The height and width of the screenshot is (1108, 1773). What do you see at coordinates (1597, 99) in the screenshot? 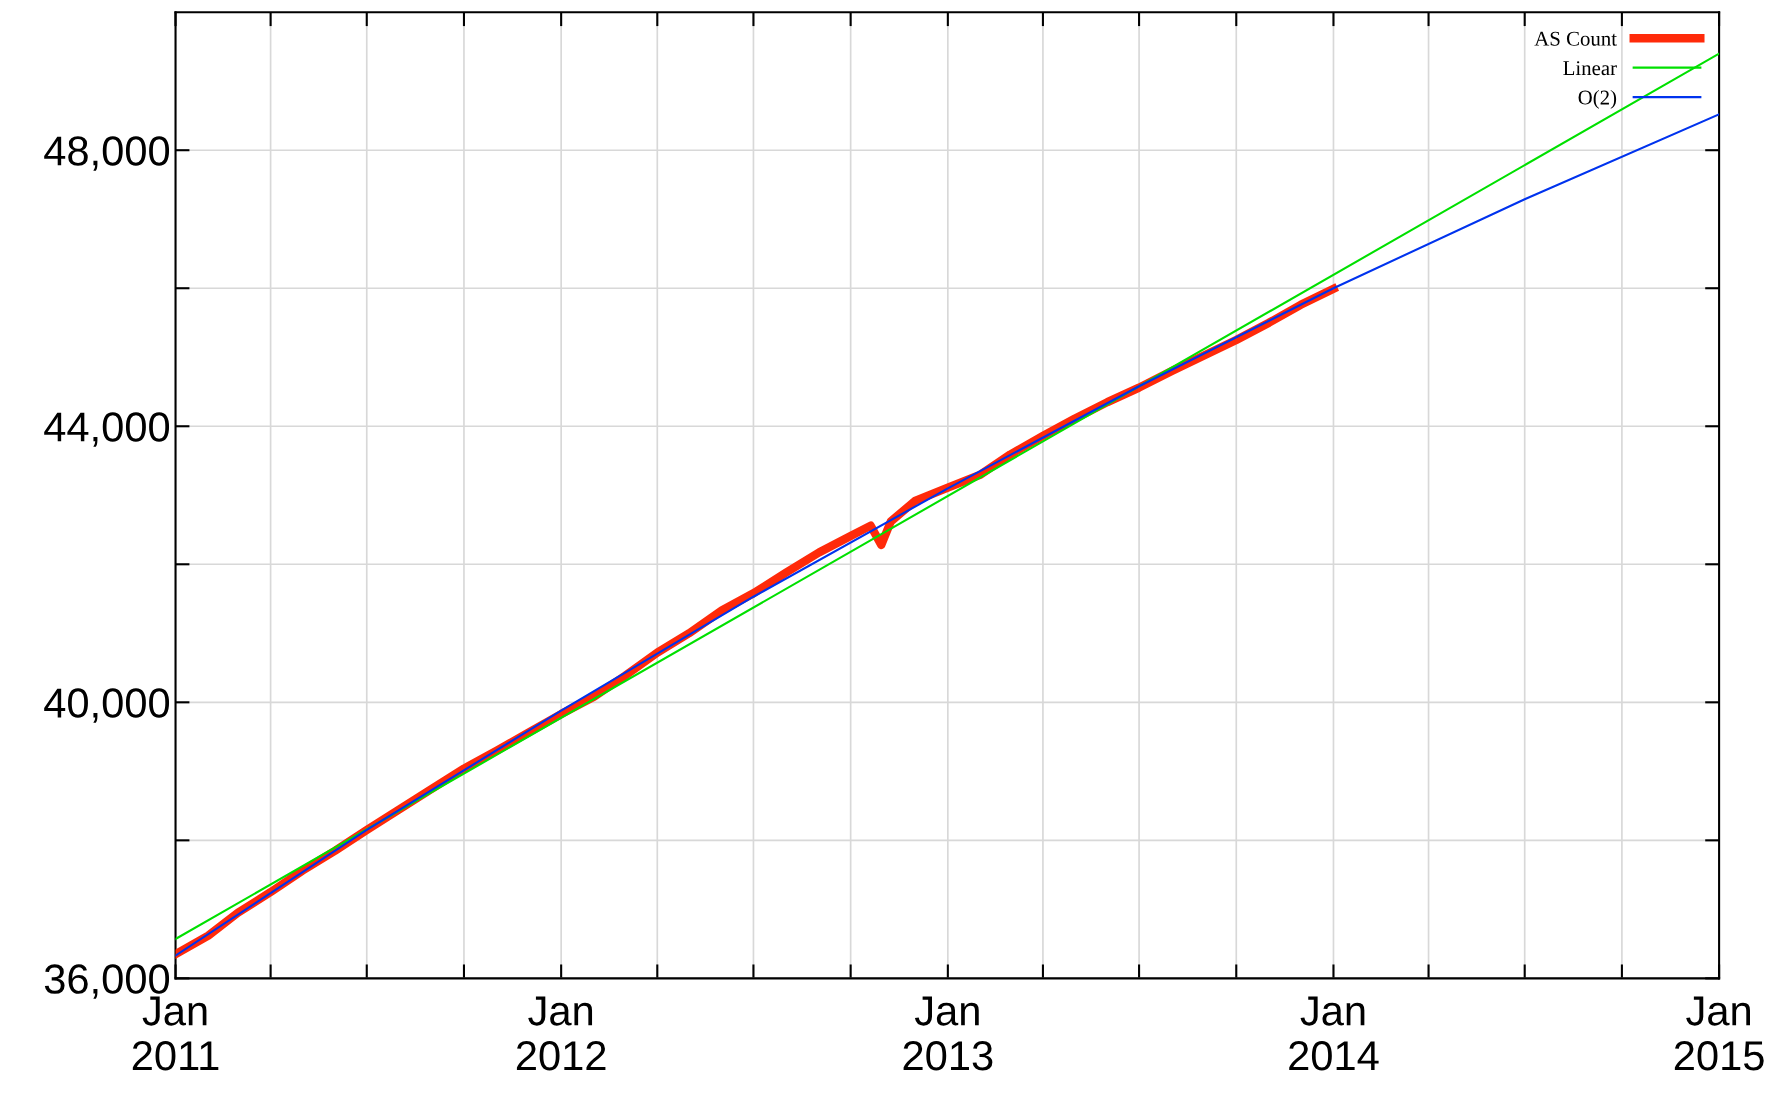
I see `legend-label: O(2)` at bounding box center [1597, 99].